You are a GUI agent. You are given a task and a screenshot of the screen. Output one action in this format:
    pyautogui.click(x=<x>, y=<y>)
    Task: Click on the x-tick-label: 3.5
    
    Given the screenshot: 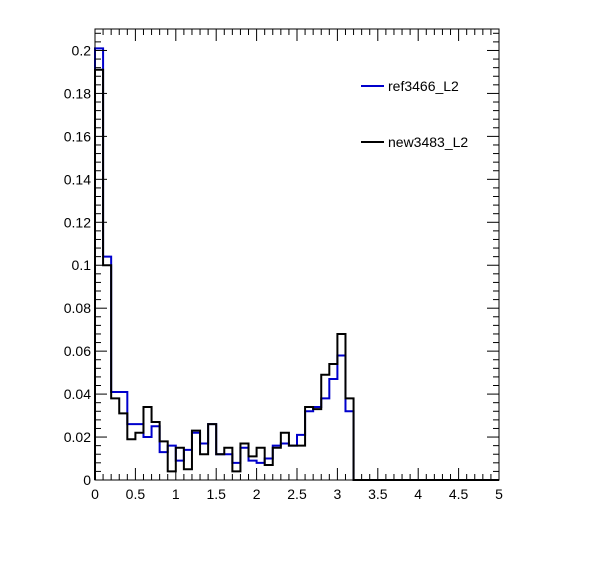 What is the action you would take?
    pyautogui.click(x=378, y=494)
    